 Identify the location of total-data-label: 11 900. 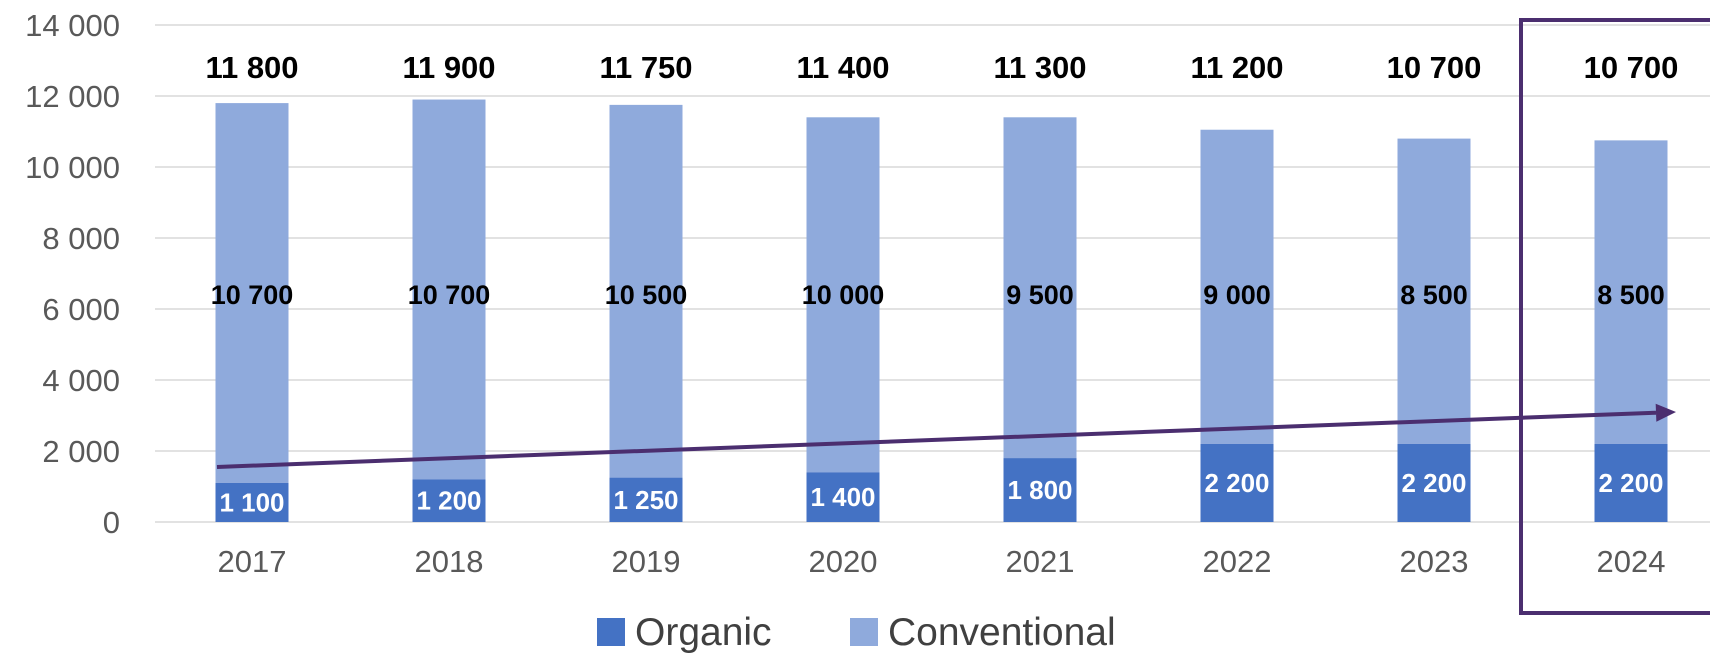
(448, 67).